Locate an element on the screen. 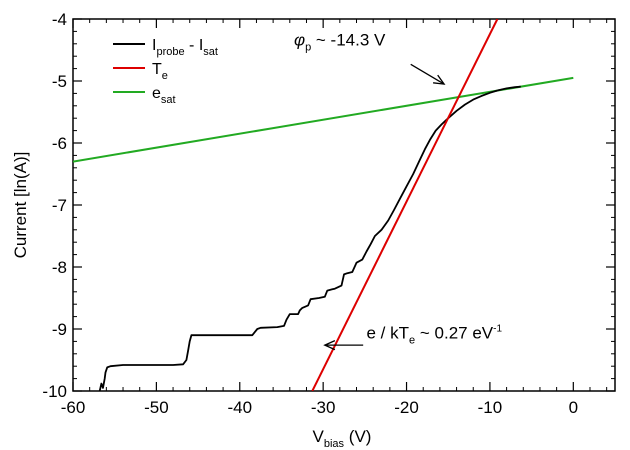  x-axis-label-units: (V) is located at coordinates (357, 436).